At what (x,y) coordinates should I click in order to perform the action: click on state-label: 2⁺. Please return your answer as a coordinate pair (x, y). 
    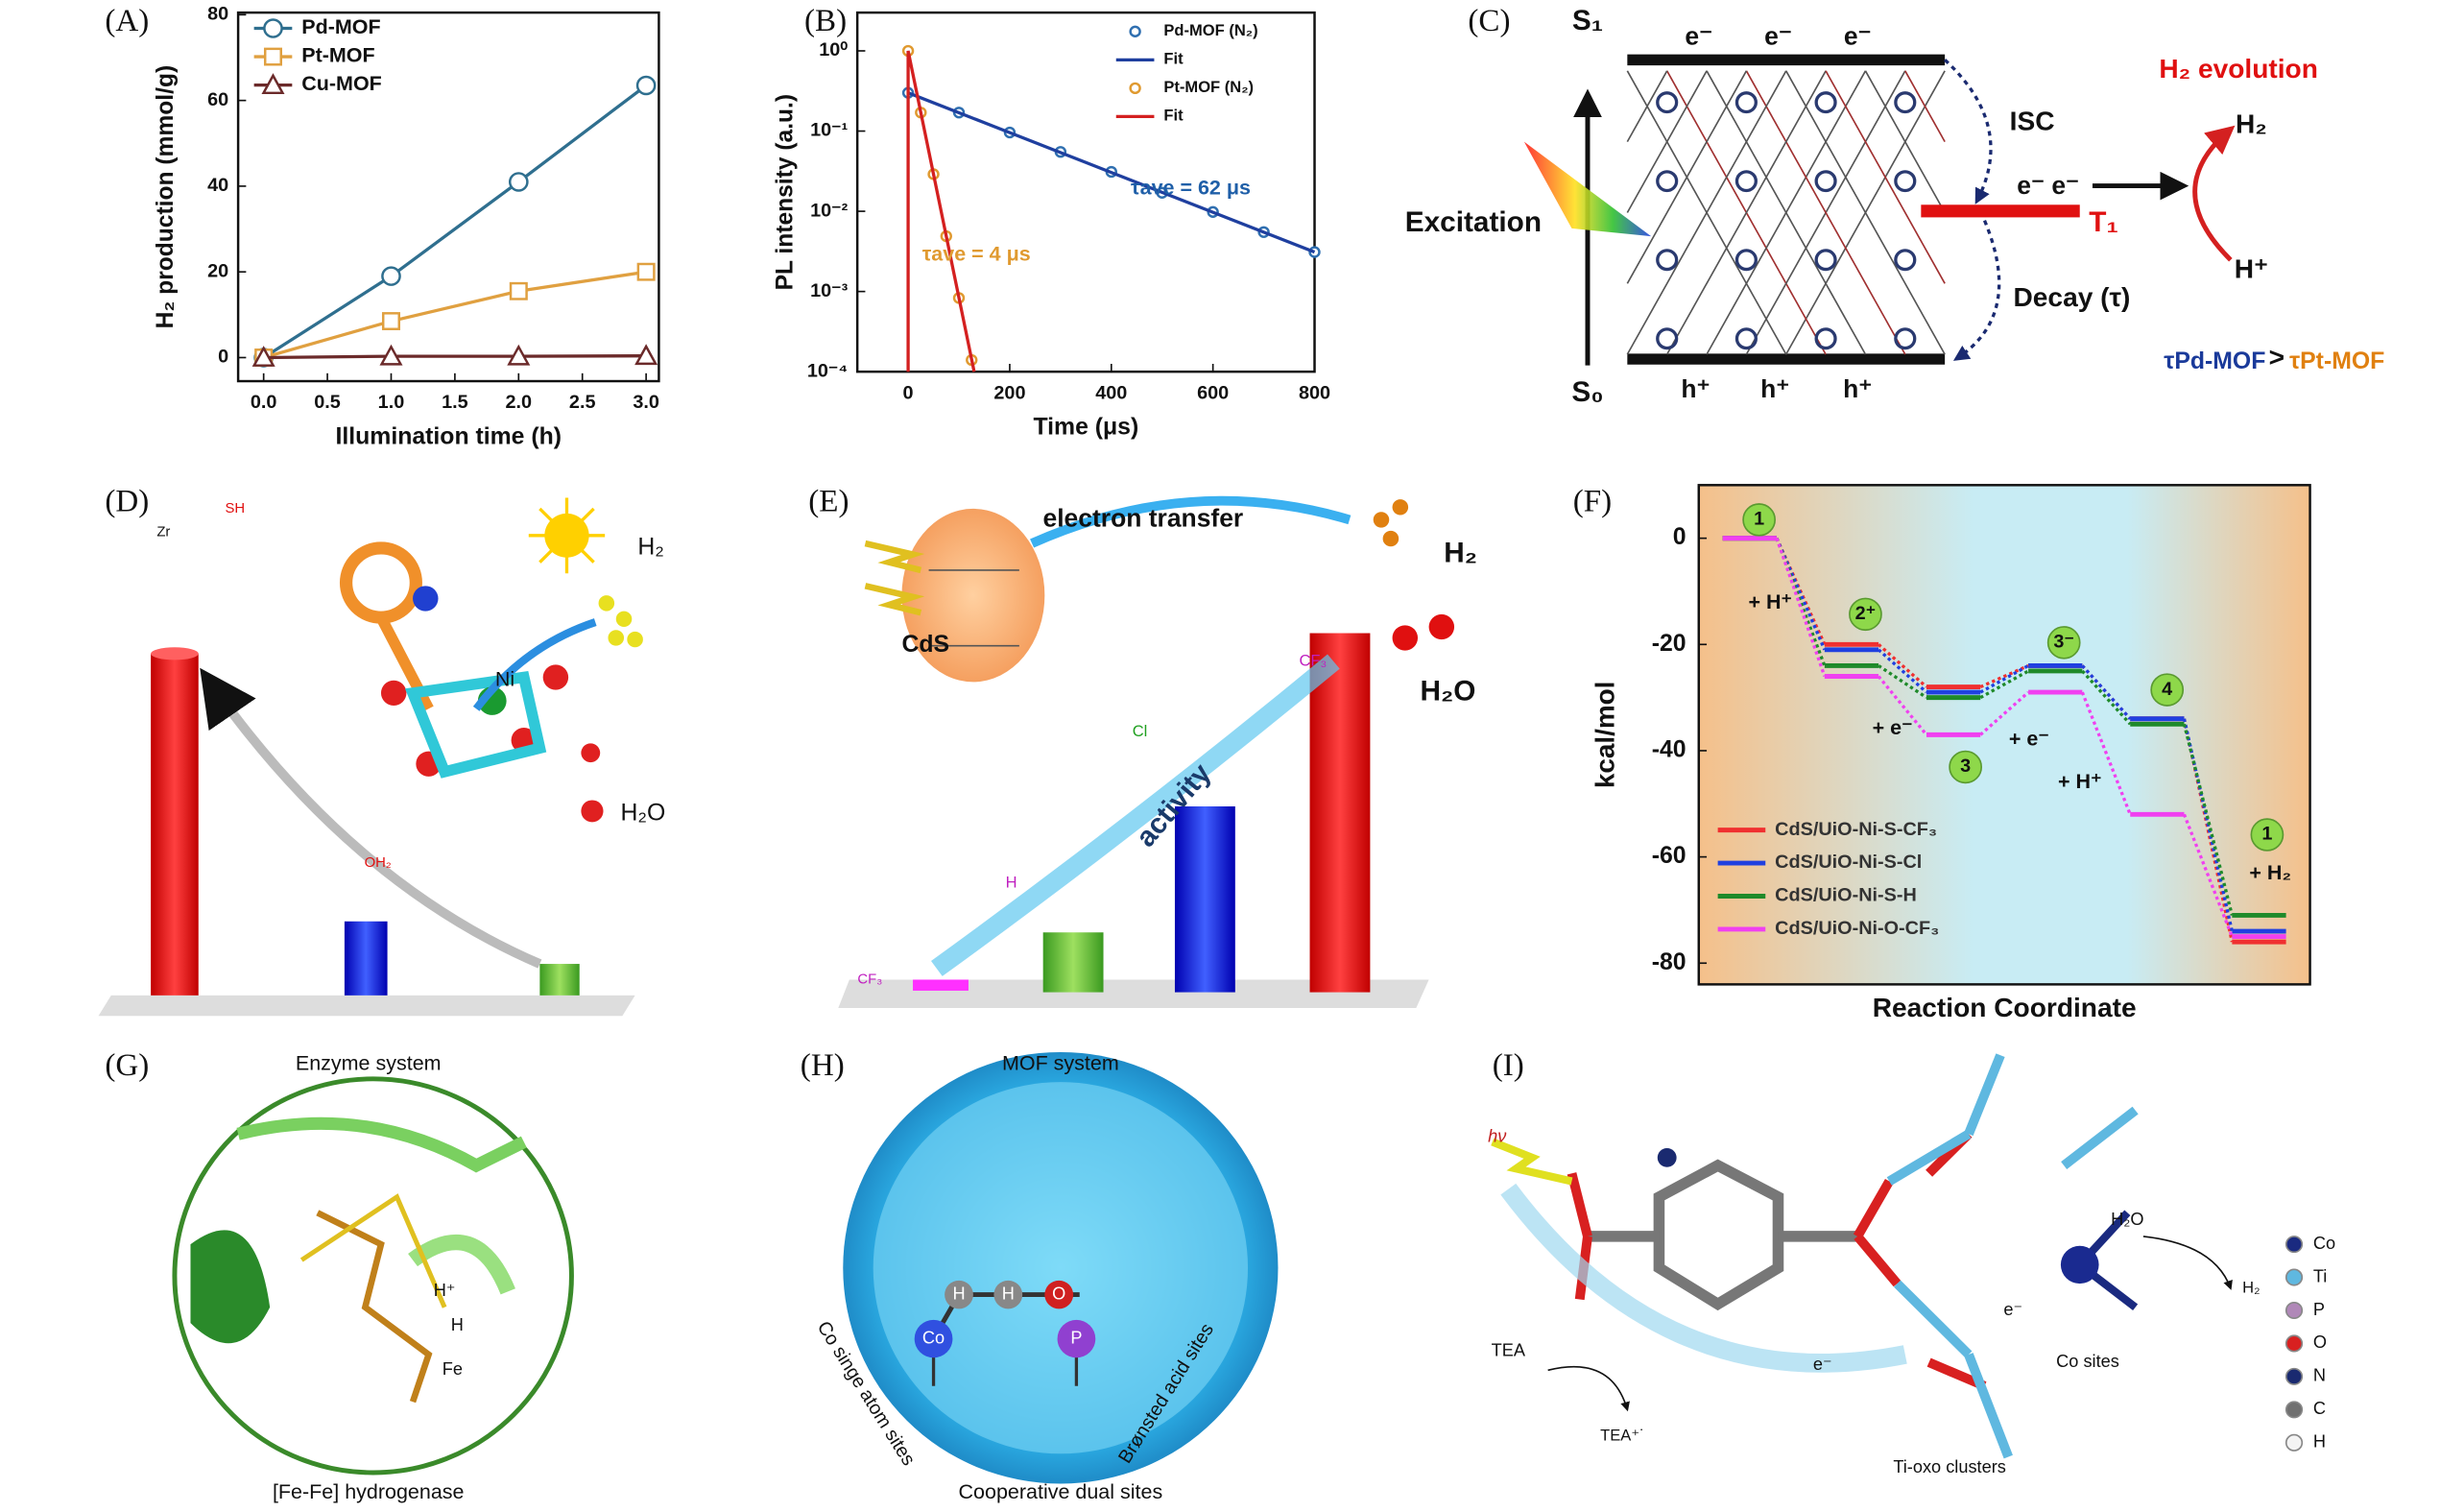
    Looking at the image, I should click on (1866, 613).